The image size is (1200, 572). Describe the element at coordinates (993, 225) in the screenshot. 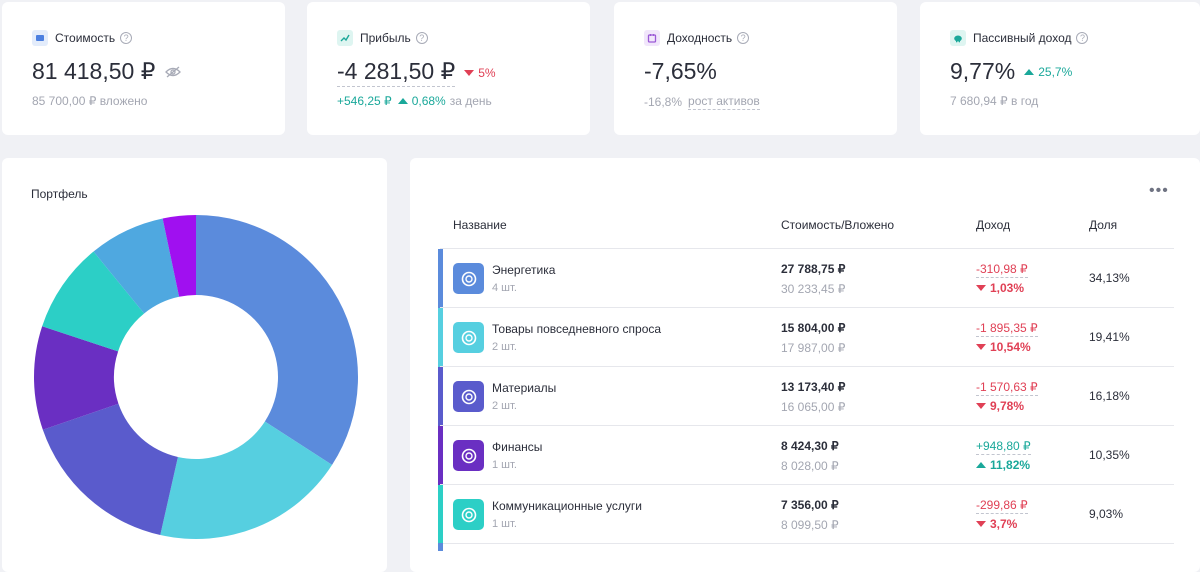

I see `col-income-header: Доход` at that location.